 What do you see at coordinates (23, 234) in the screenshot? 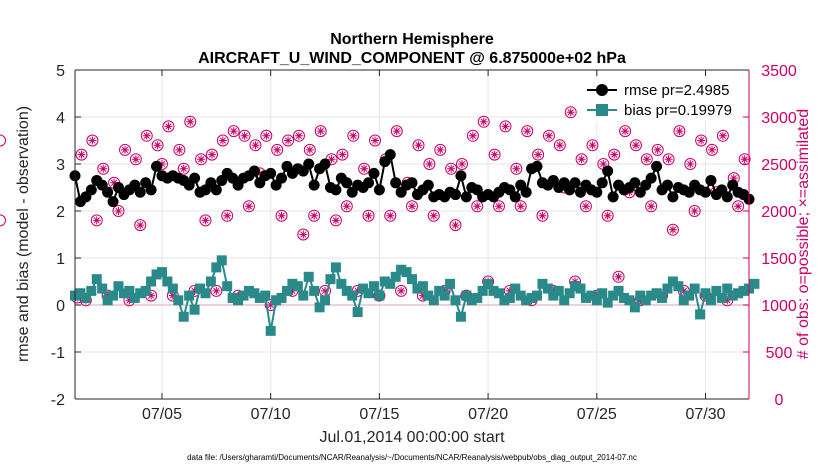
I see `y-axis-label-left: rmse and bias (model - observation)` at bounding box center [23, 234].